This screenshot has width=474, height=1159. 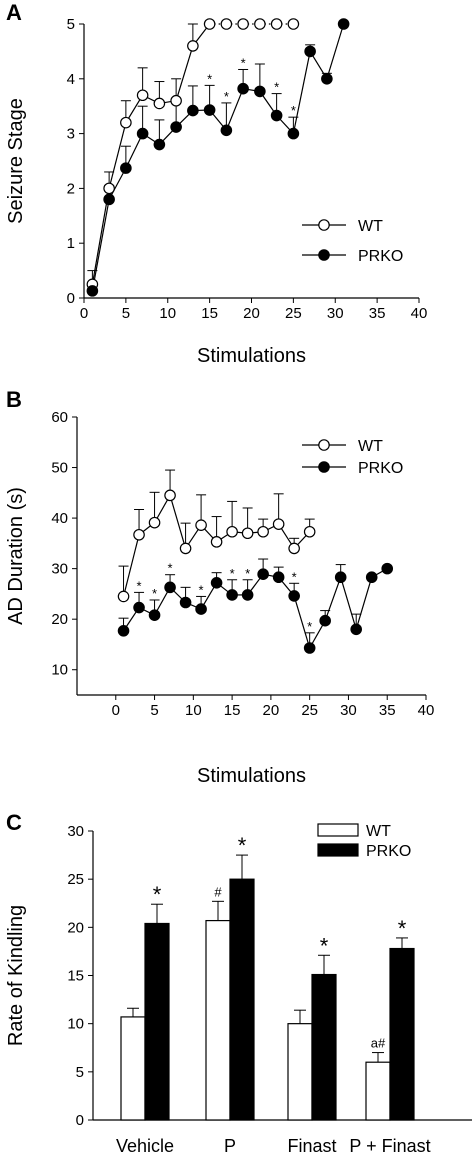 I want to click on panel-c-legend-label: PRKO, so click(x=388, y=851).